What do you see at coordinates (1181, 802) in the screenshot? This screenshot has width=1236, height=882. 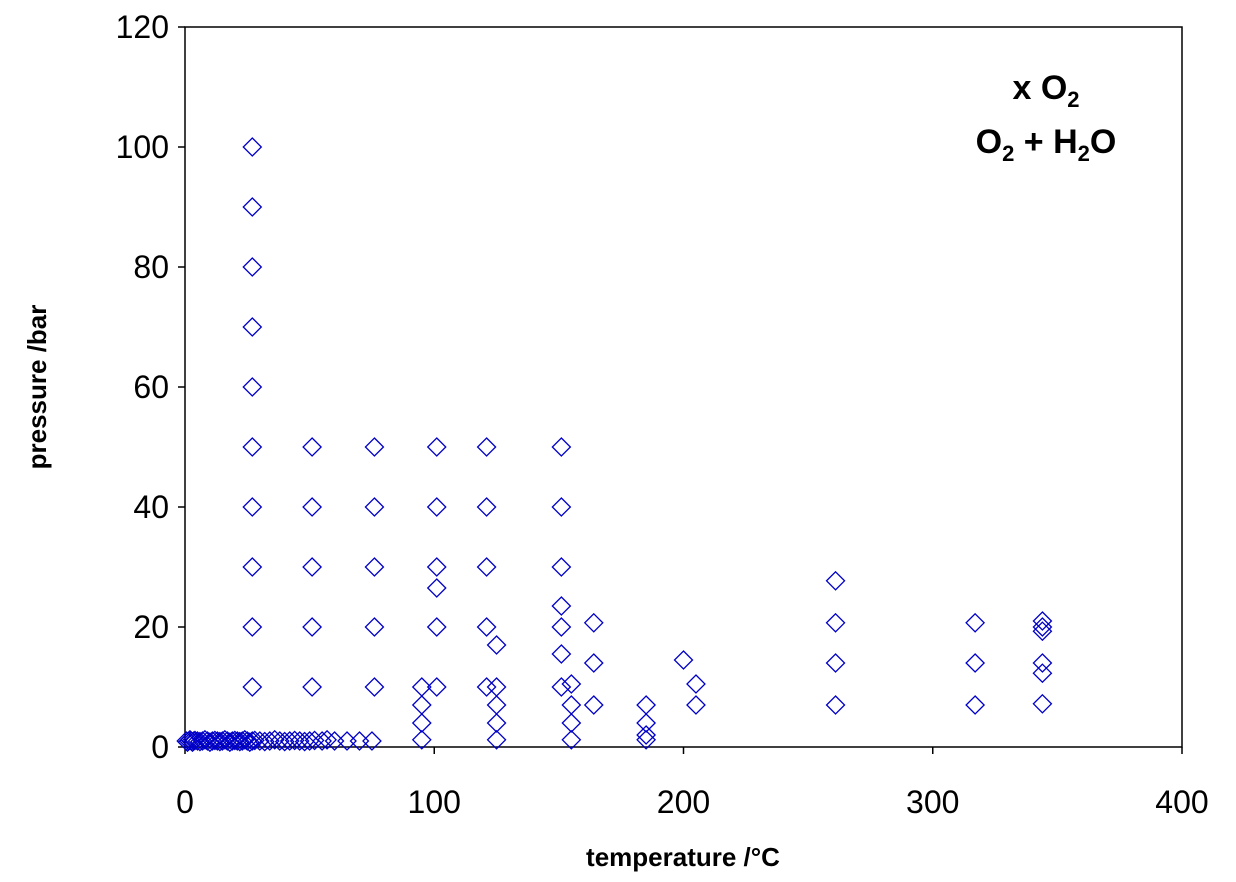 I see `x-tick-label: 400` at bounding box center [1181, 802].